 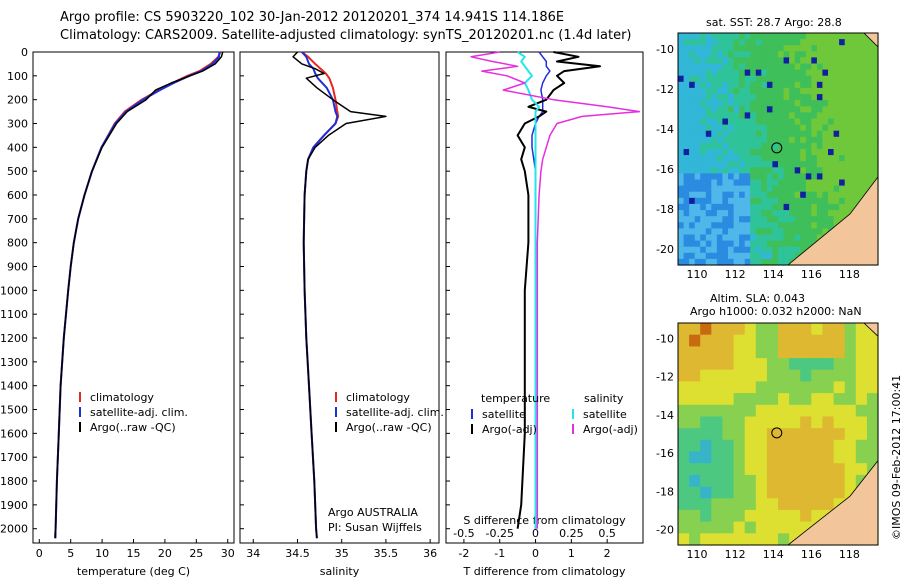 What do you see at coordinates (14, 481) in the screenshot?
I see `depth-tick-label: 1800` at bounding box center [14, 481].